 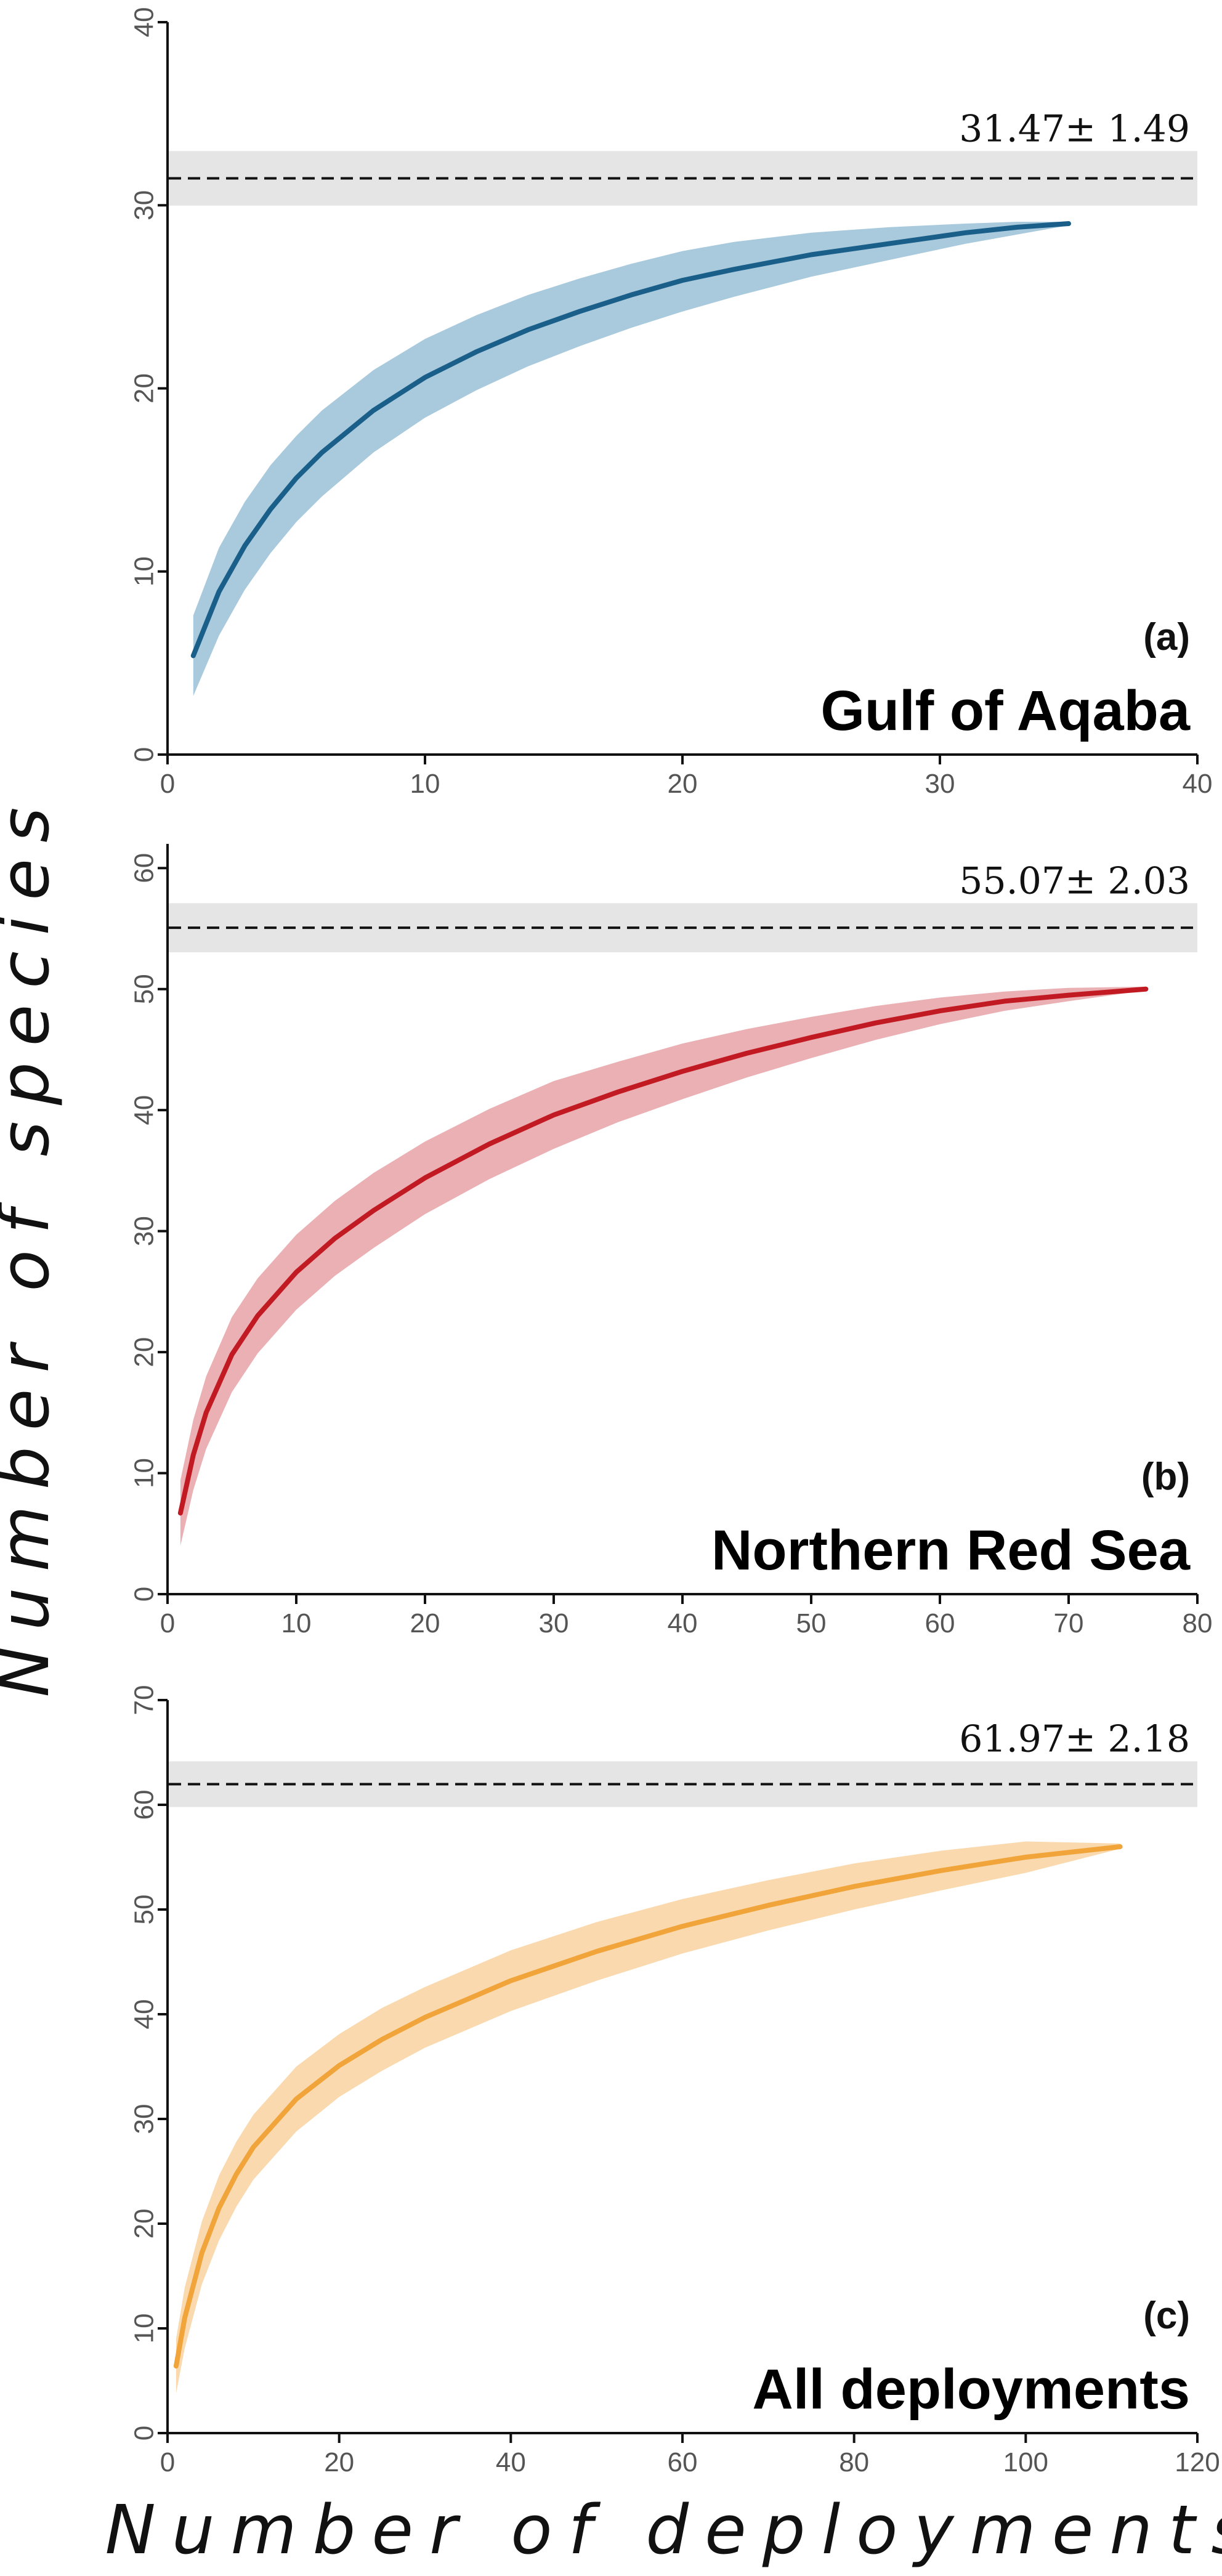 I want to click on confidence-band, so click(x=631, y=459).